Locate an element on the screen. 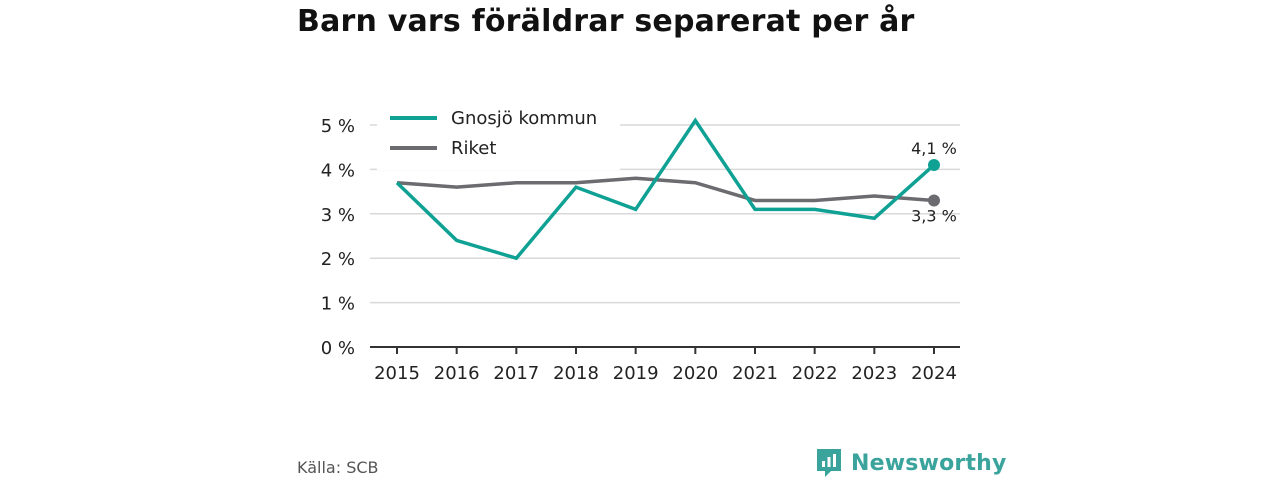 This screenshot has height=480, width=1280. legend-background is located at coordinates (498, 134).